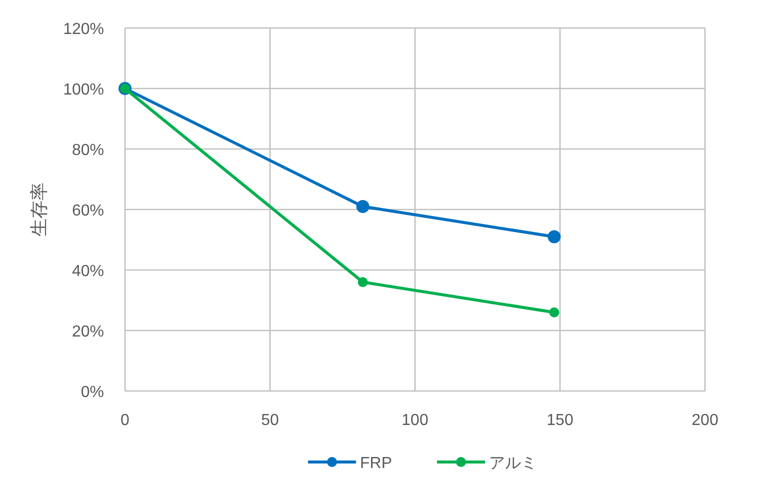  I want to click on y-tick-label: 20%, so click(88, 332).